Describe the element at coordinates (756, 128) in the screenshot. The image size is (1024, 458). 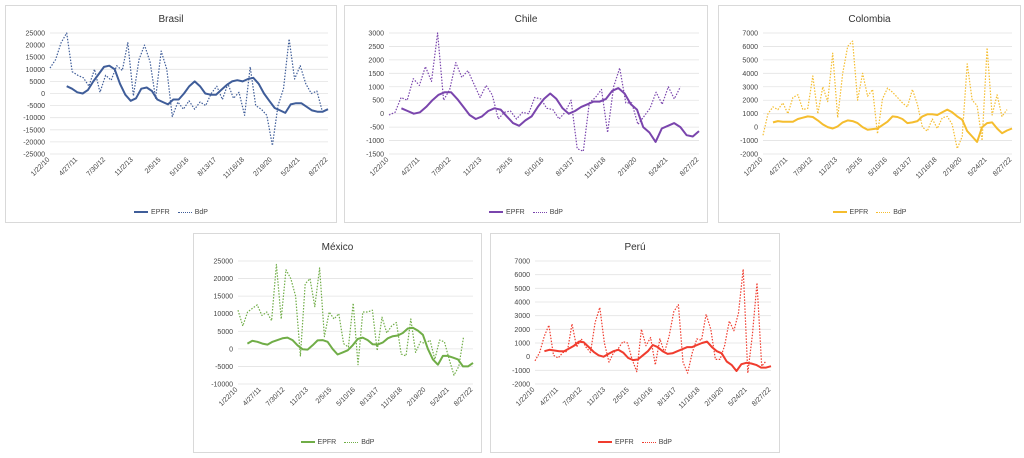
I see `y-tick-label: 0` at that location.